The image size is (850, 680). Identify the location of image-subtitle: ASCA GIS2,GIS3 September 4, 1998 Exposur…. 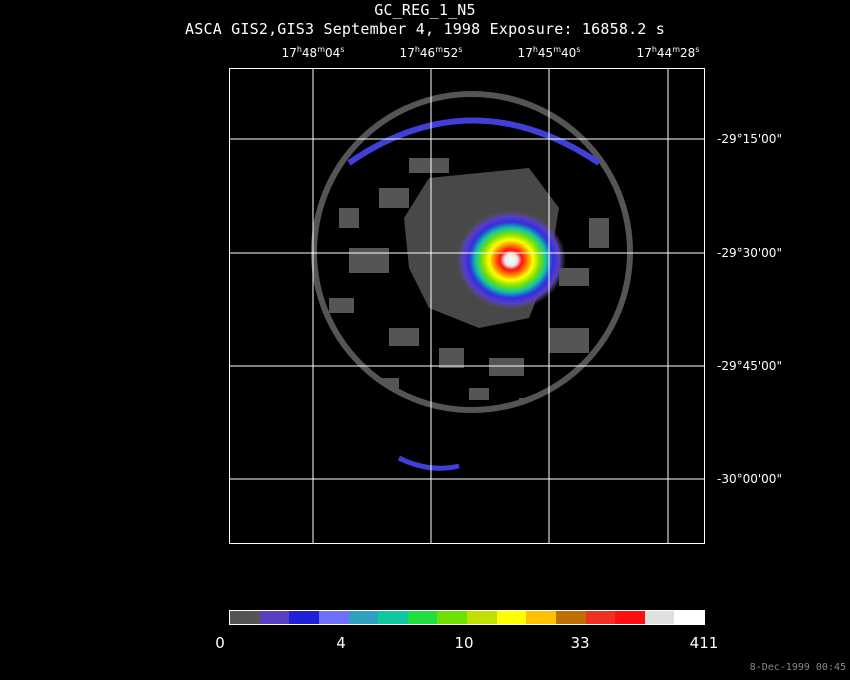
(425, 29).